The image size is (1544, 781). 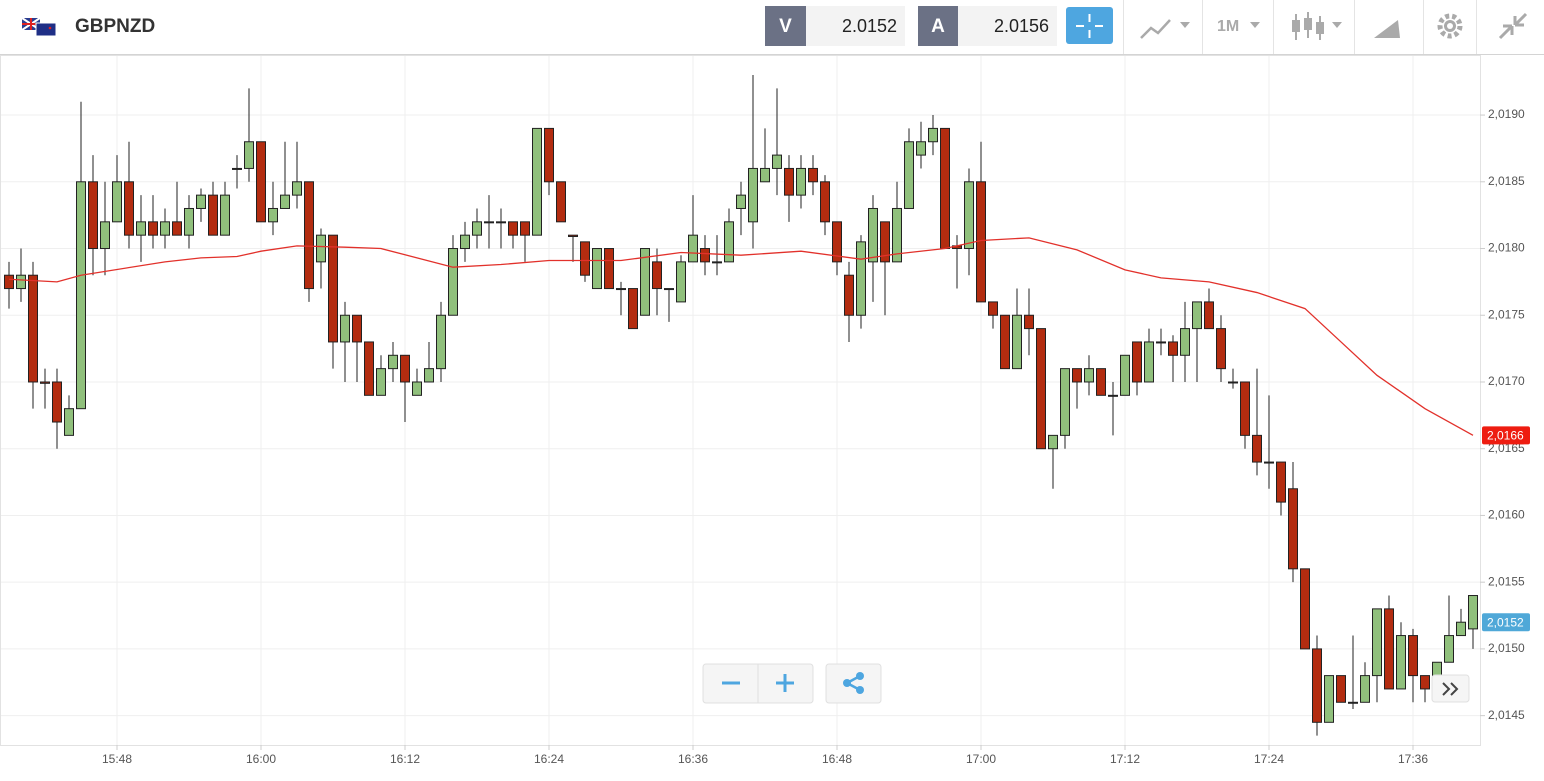 I want to click on zoom-in-button, so click(x=785, y=683).